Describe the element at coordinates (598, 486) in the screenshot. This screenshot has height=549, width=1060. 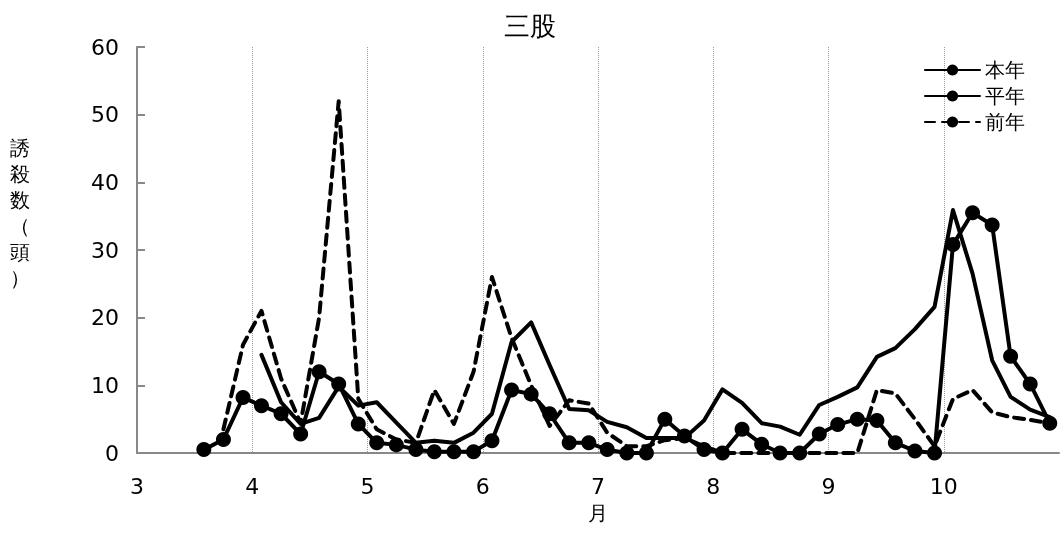
I see `x-tick-label: 7` at that location.